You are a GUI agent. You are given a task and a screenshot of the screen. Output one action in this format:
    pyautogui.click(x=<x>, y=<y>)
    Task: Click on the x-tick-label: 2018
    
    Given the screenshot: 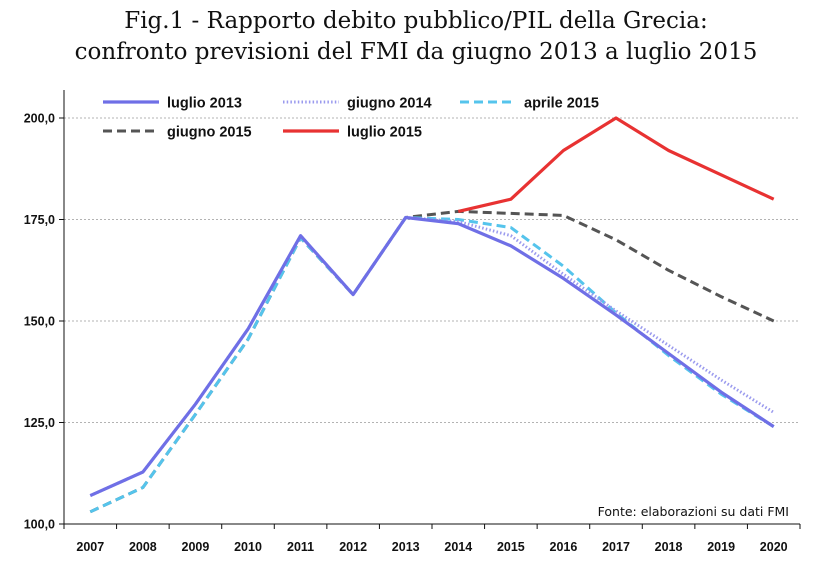 What is the action you would take?
    pyautogui.click(x=669, y=547)
    